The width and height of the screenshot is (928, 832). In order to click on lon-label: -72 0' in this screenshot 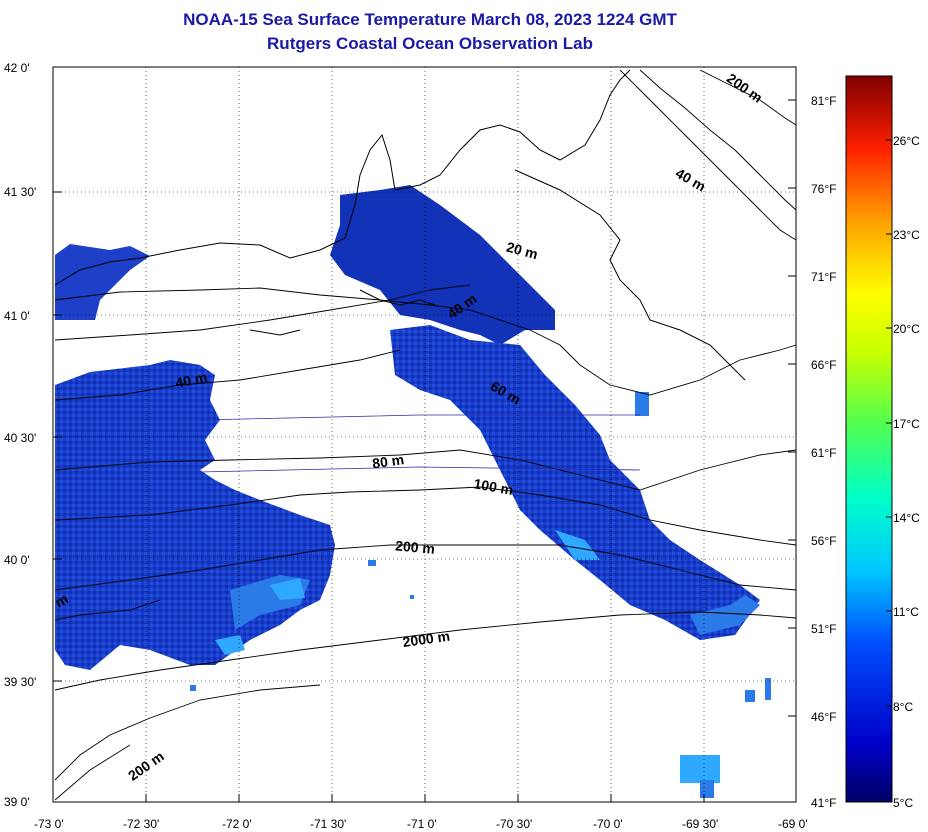, I will do `click(237, 824)`.